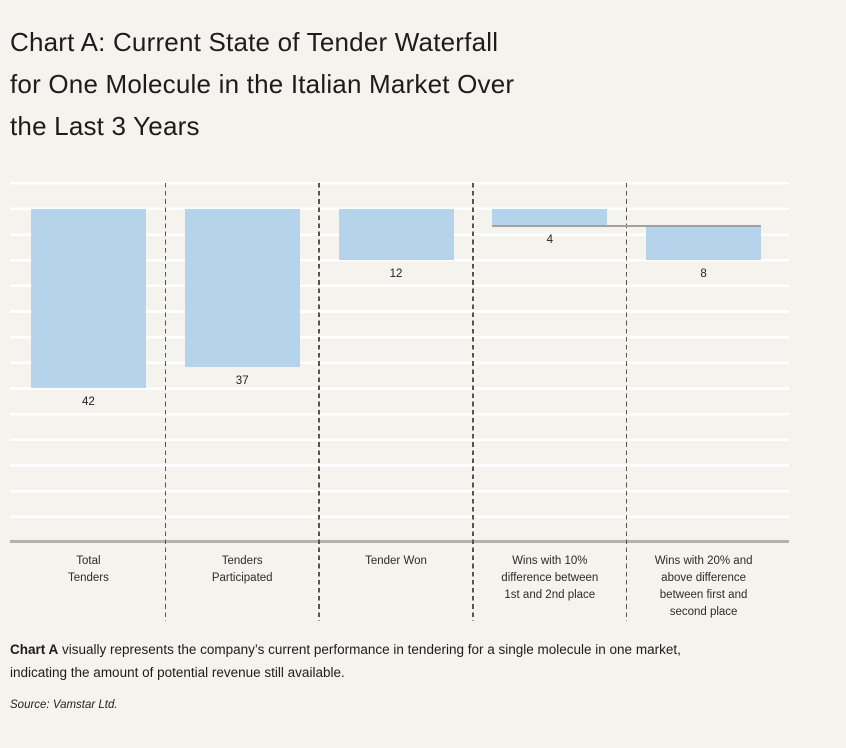 The height and width of the screenshot is (748, 846). I want to click on category-label: Tender Won, so click(396, 561).